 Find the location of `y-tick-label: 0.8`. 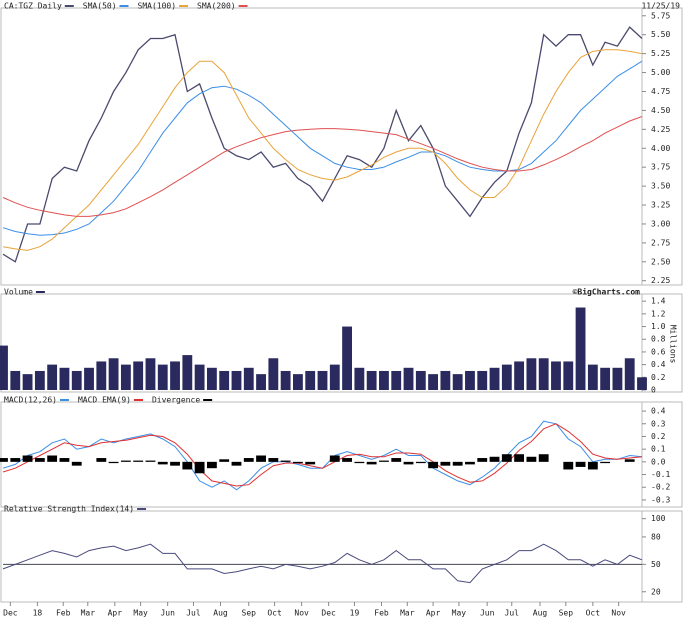

y-tick-label: 0.8 is located at coordinates (658, 339).